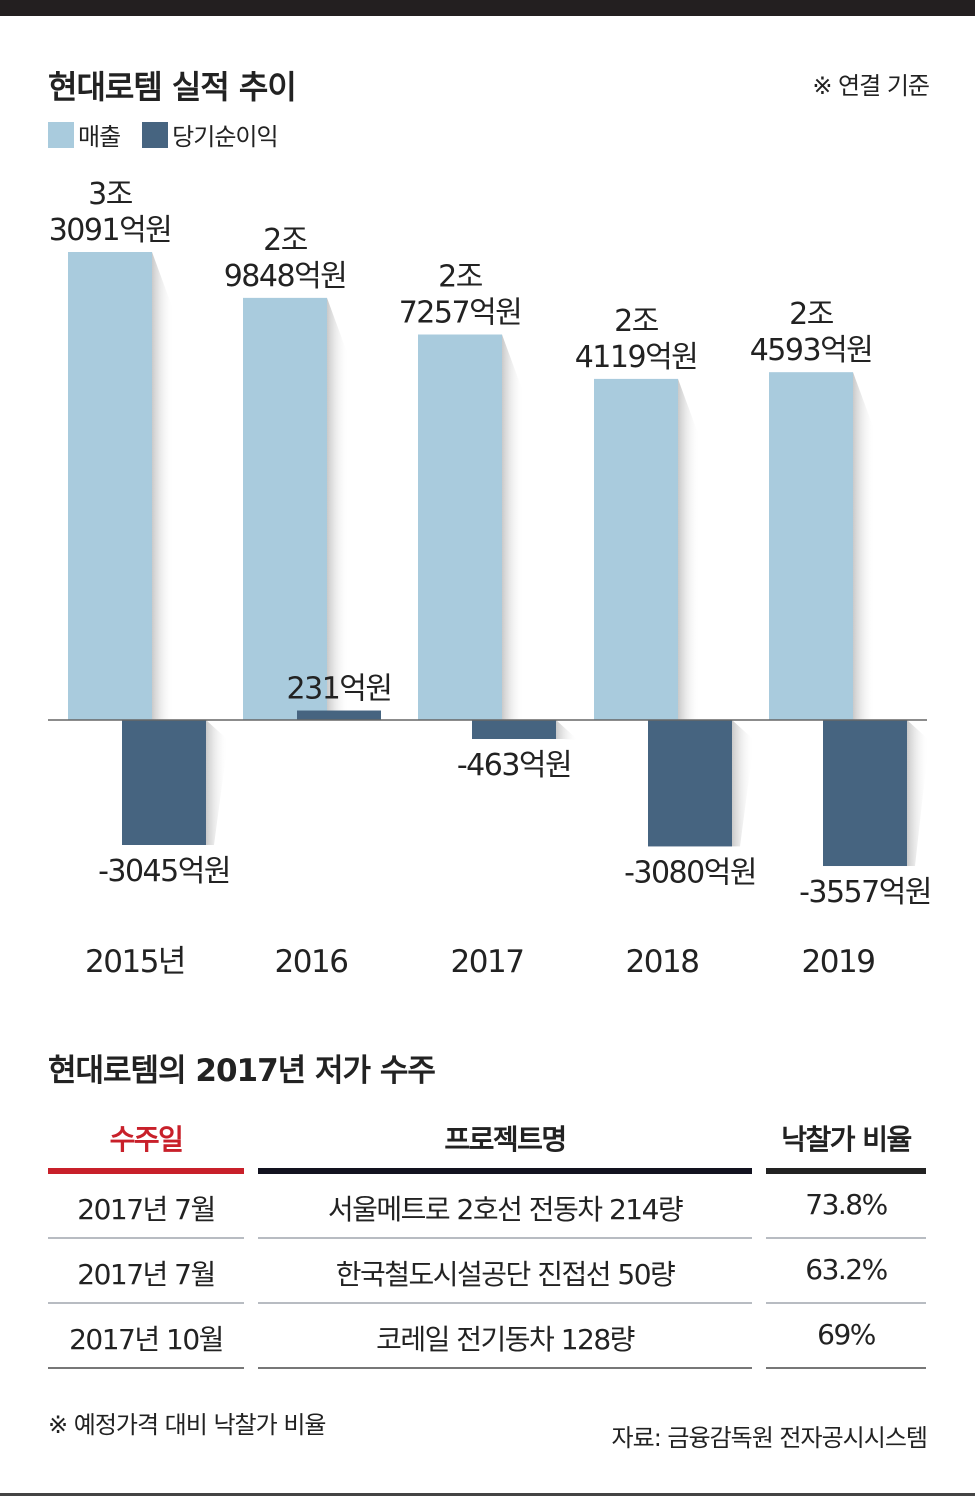  I want to click on revenue-label: 7257억원, so click(460, 313).